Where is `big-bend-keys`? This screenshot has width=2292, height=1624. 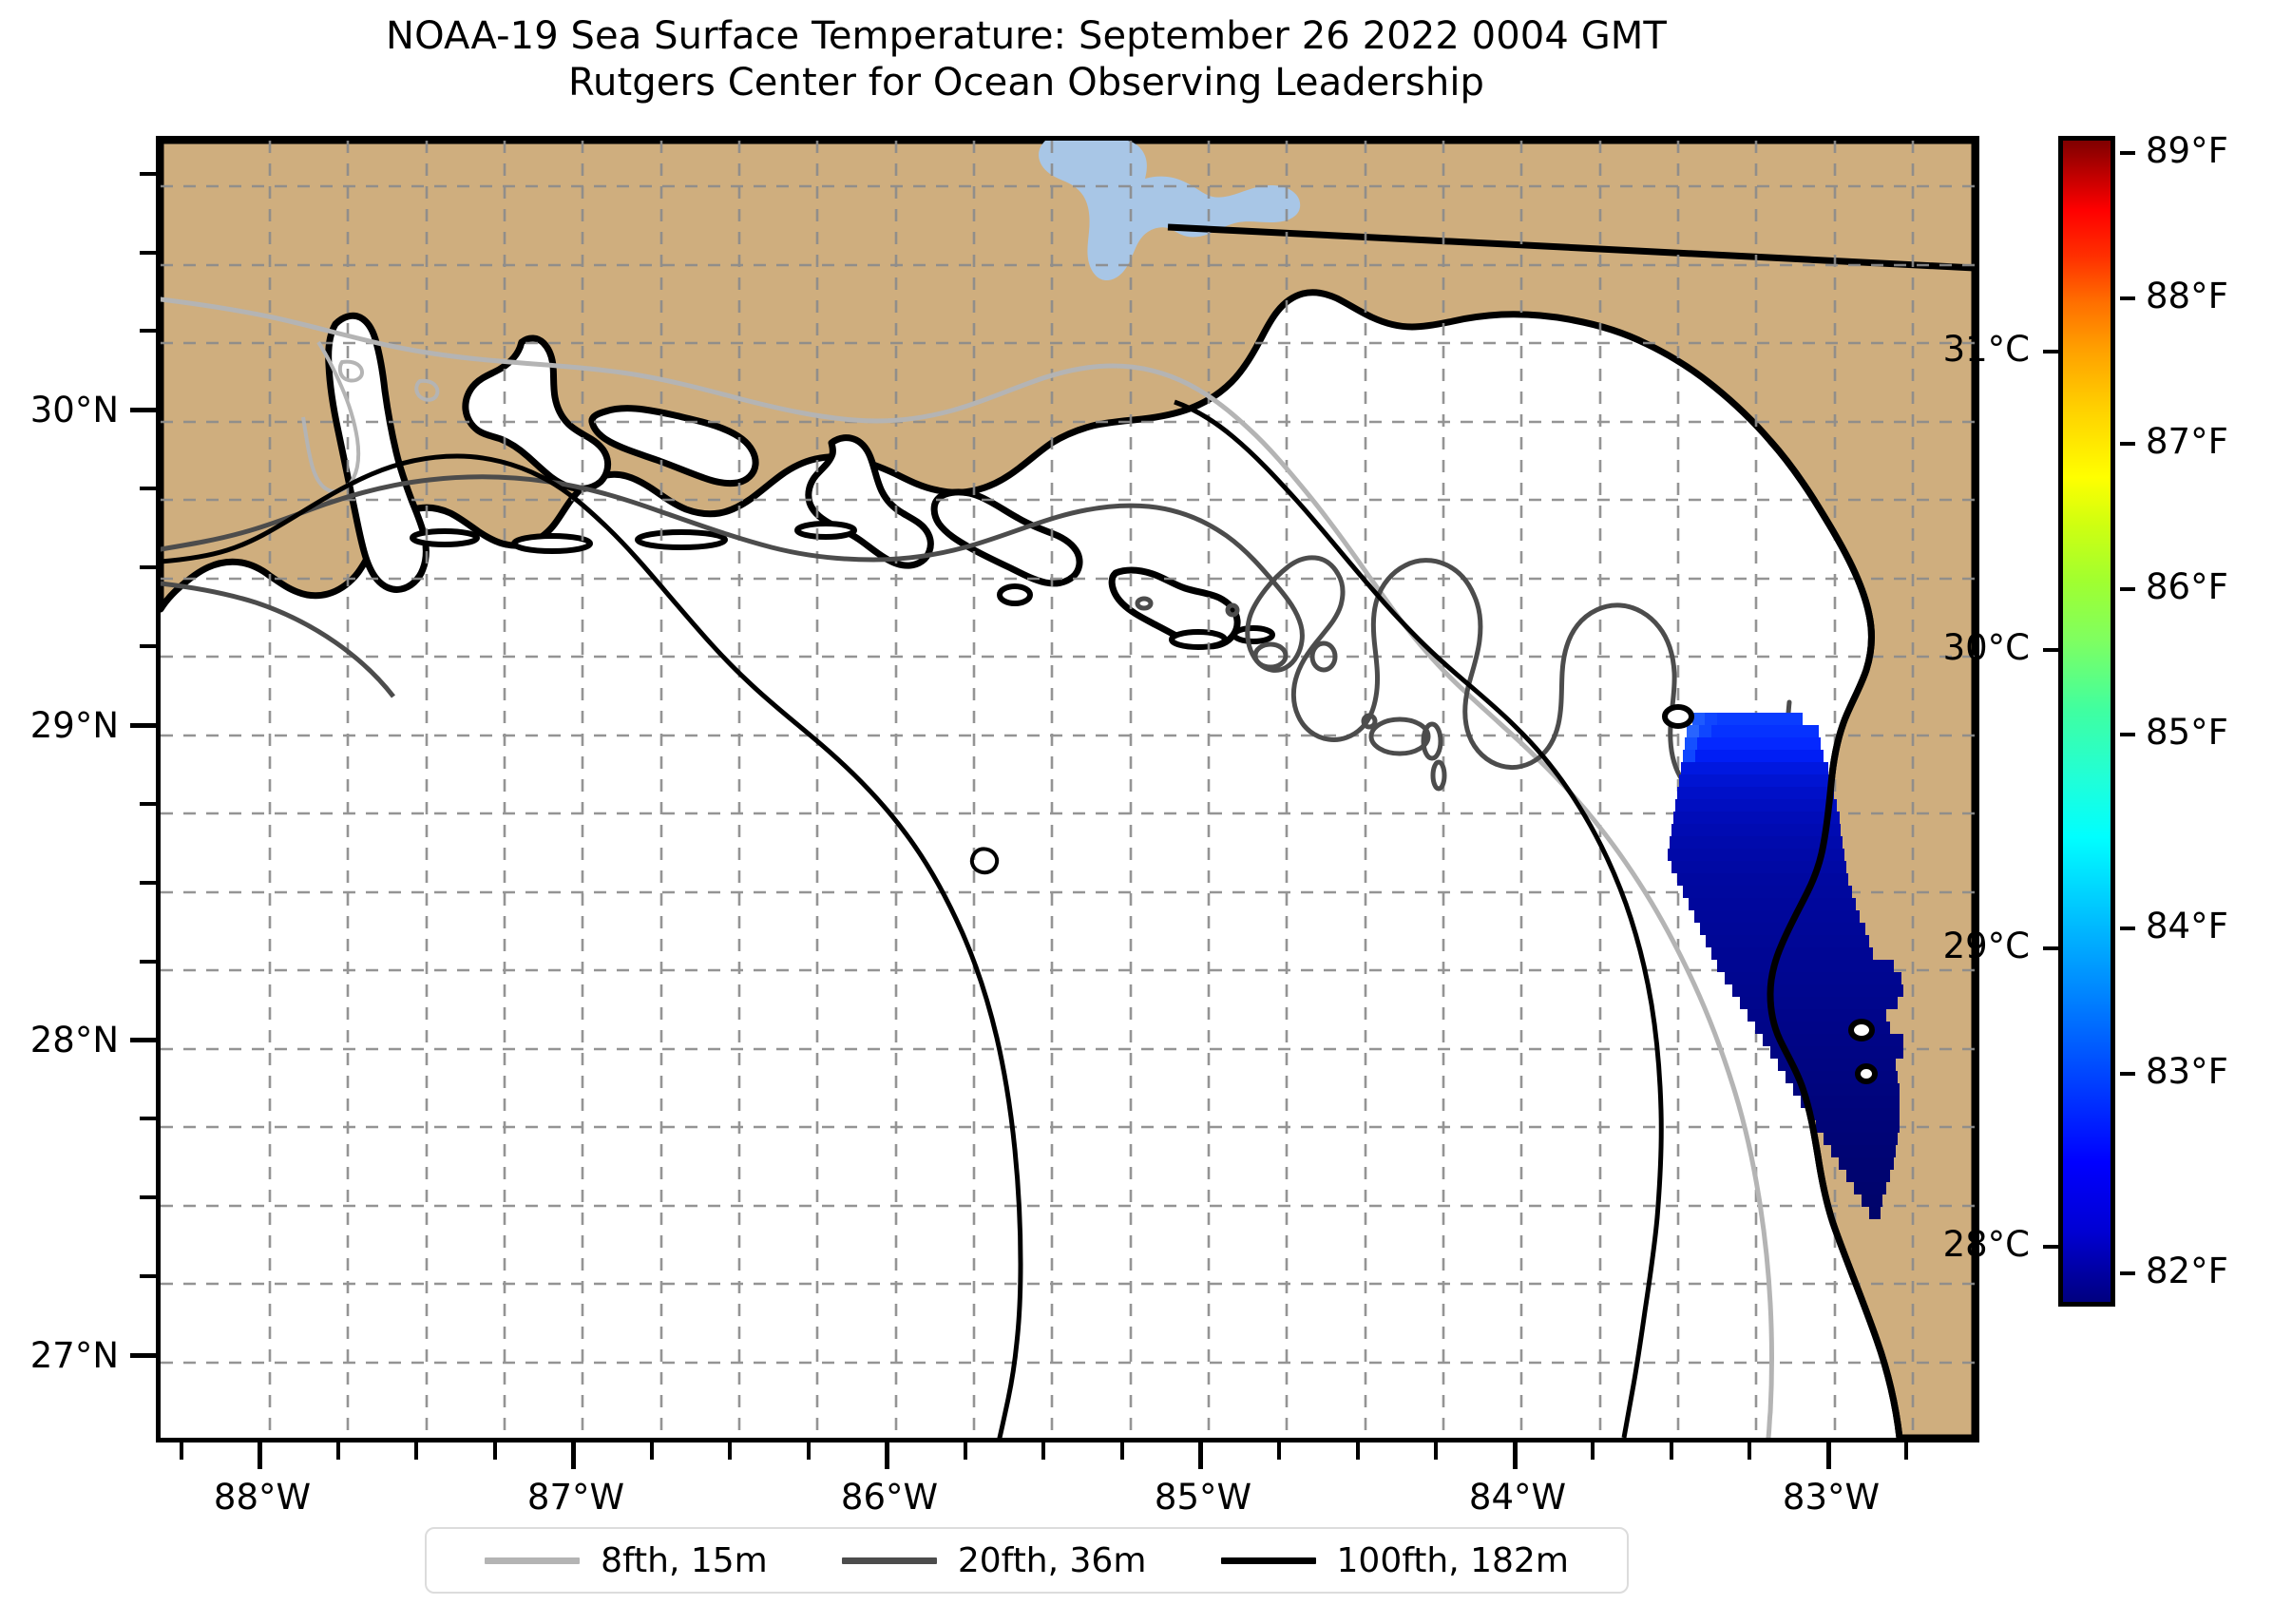
big-bend-keys is located at coordinates (1770, 894).